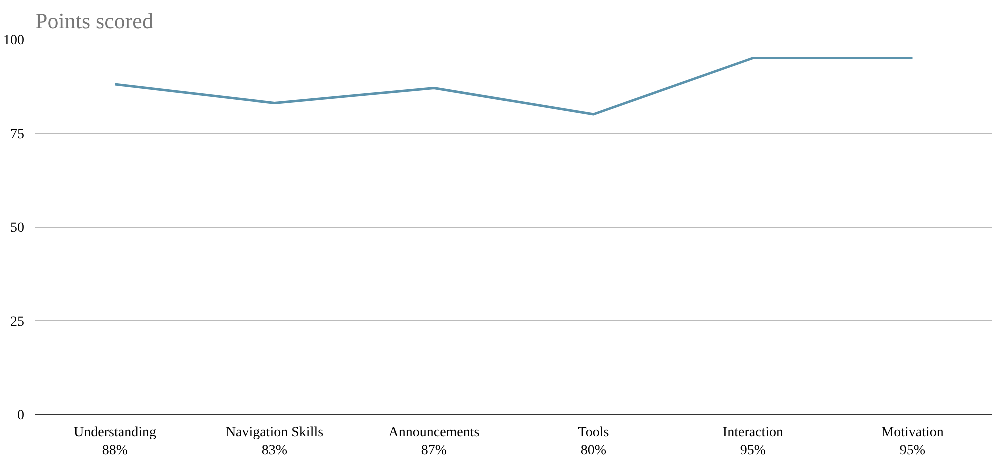  Describe the element at coordinates (514, 86) in the screenshot. I see `line-series` at that location.